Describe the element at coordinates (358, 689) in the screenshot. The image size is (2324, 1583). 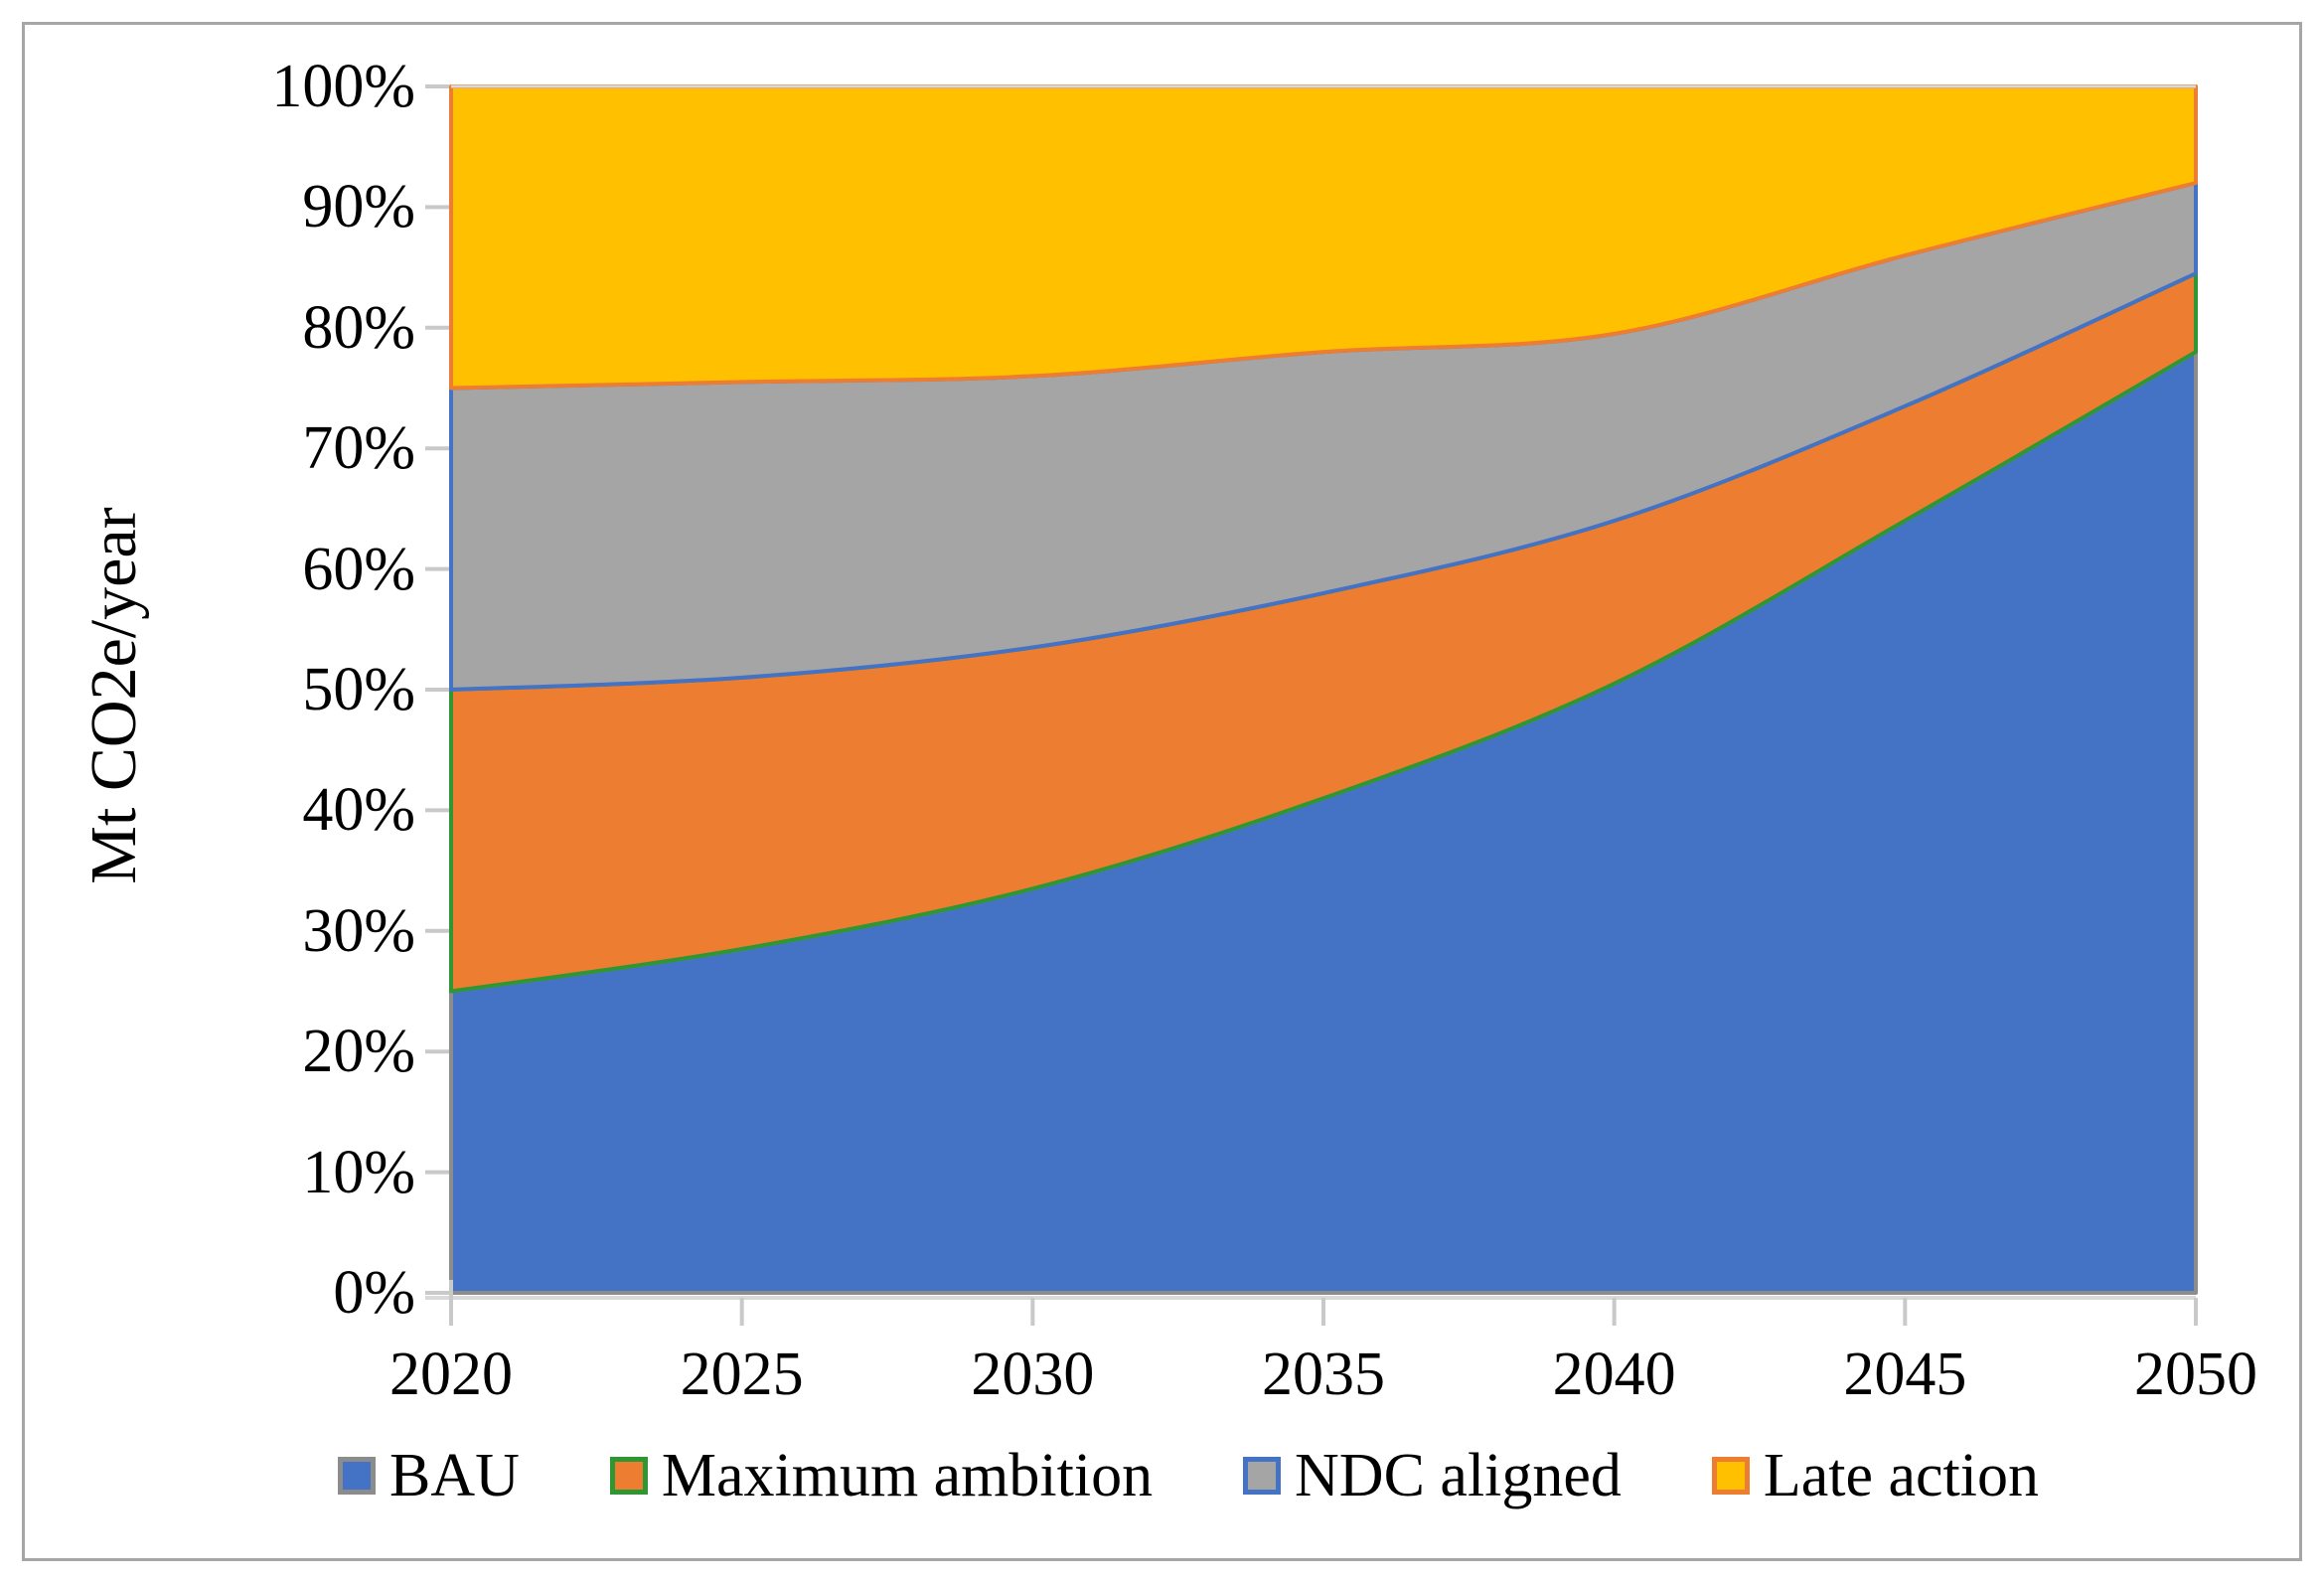
I see `y-axis-tick-label: 50%` at that location.